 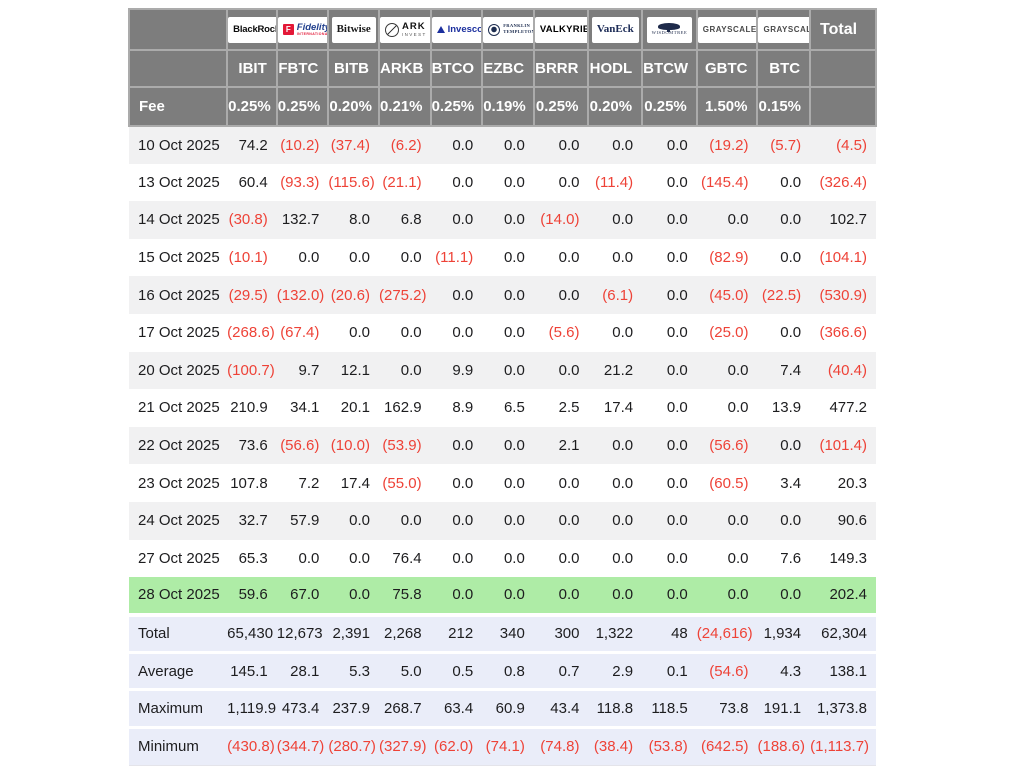 What do you see at coordinates (727, 746) in the screenshot?
I see `summary-value-cell: (642.5)` at bounding box center [727, 746].